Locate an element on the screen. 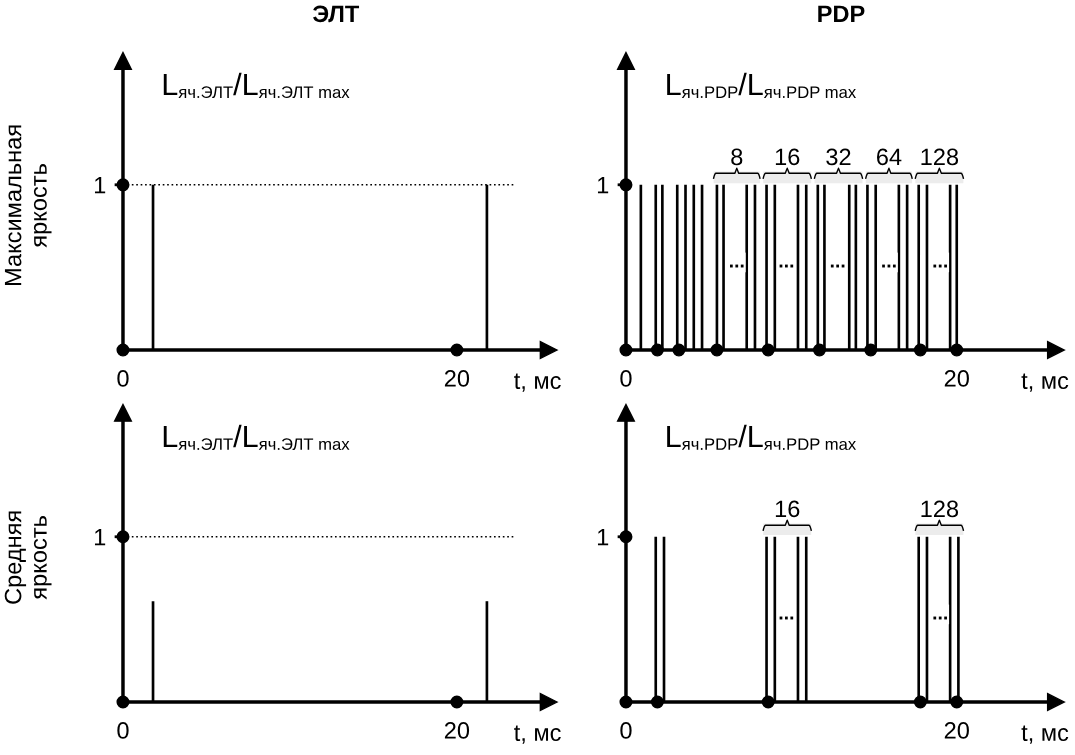 Image resolution: width=1075 pixels, height=755 pixels. chart-title: ЭЛТ is located at coordinates (336, 14).